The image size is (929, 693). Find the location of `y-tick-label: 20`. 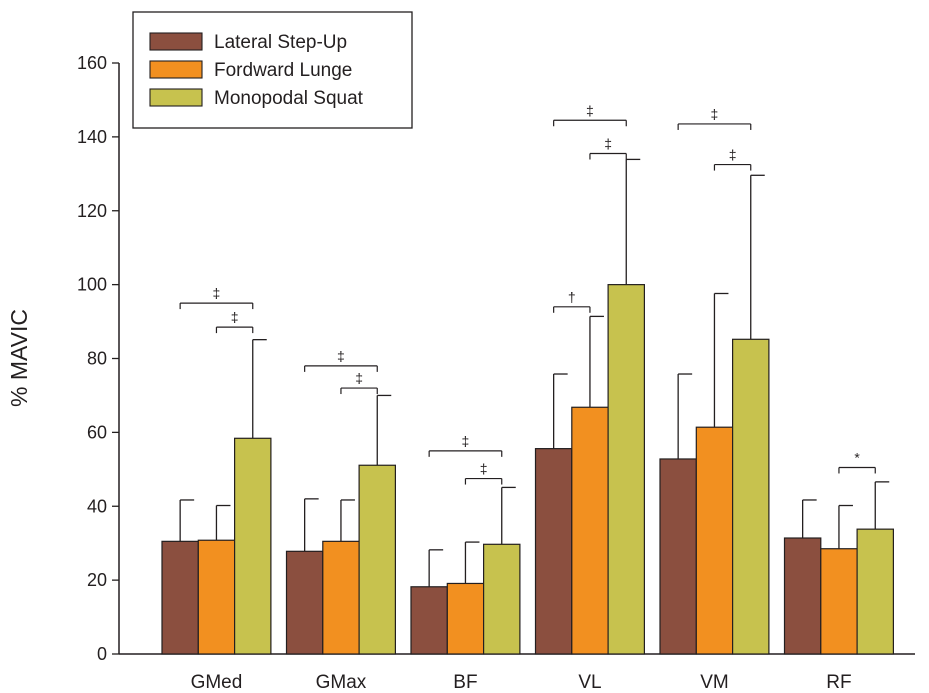

y-tick-label: 20 is located at coordinates (97, 580).